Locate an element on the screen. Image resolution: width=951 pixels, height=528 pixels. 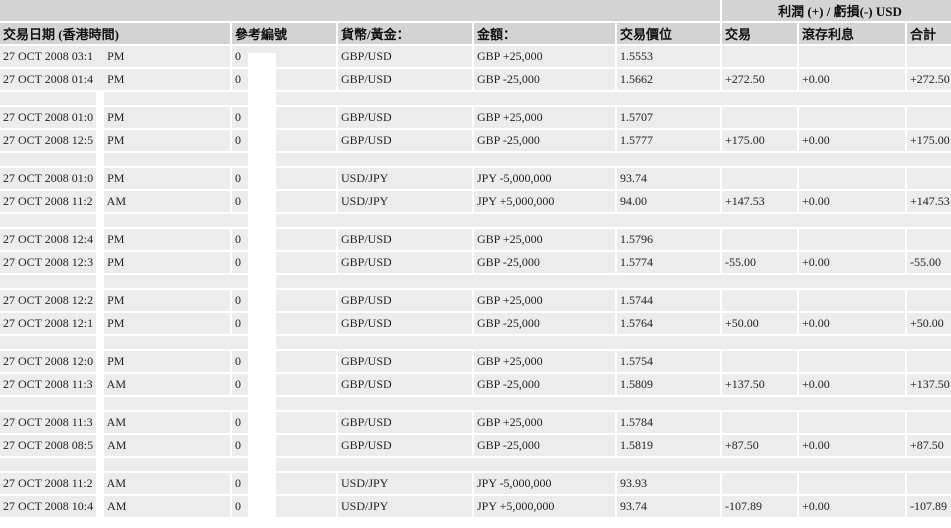
date-text: 27 OCT 2008 01:4 is located at coordinates (48, 79).